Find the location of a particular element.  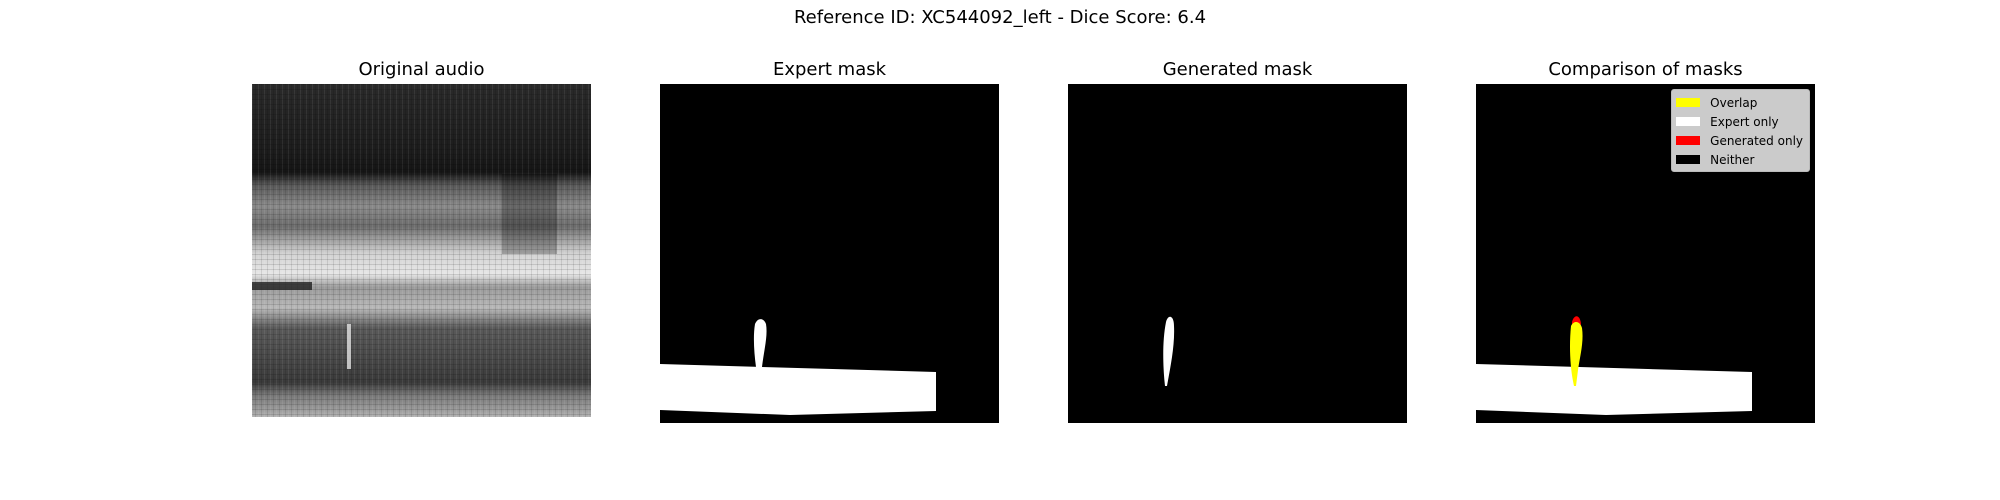

panel-title-expert-mask: Expert mask is located at coordinates (829, 69).